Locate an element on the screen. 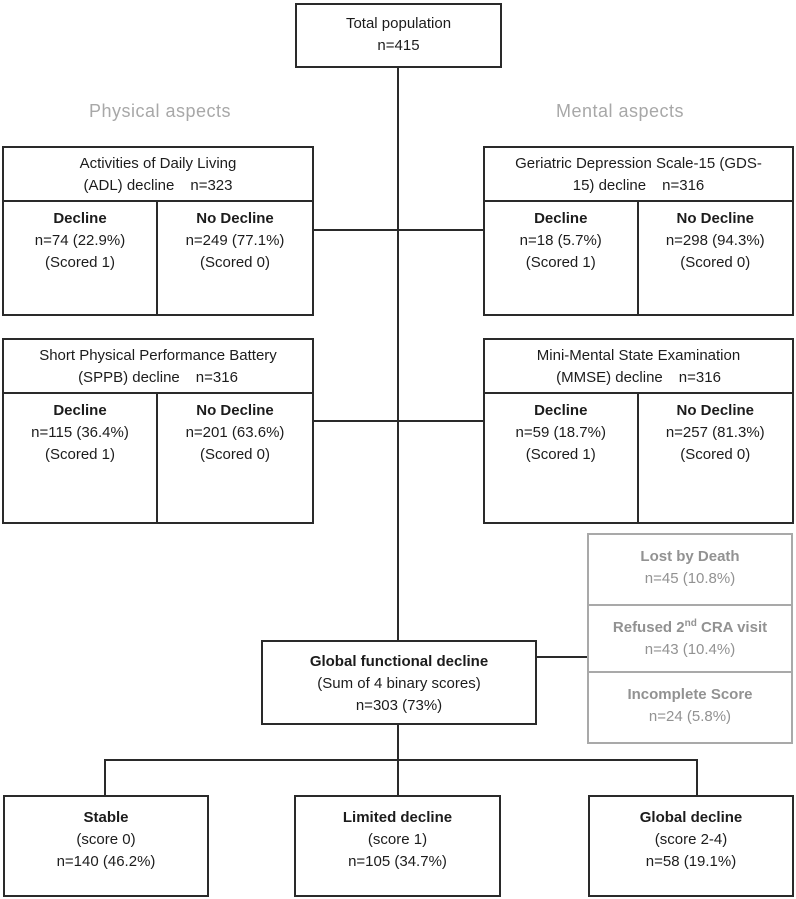 This screenshot has width=796, height=899. outcome-score: (score 1) is located at coordinates (397, 839).